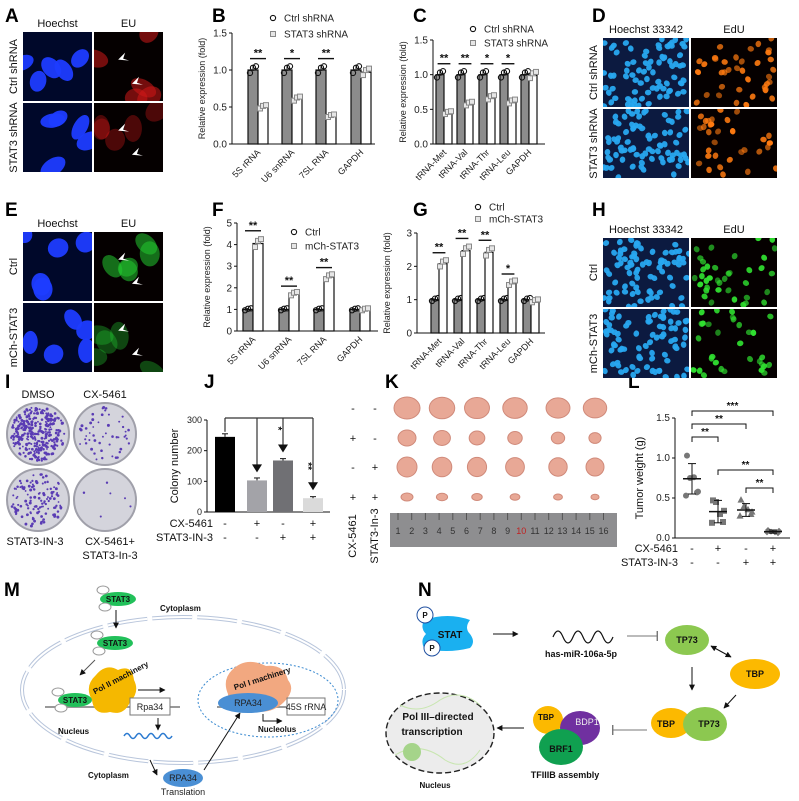 The height and width of the screenshot is (801, 799). What do you see at coordinates (118, 599) in the screenshot?
I see `stat3-label-top: STAT3` at bounding box center [118, 599].